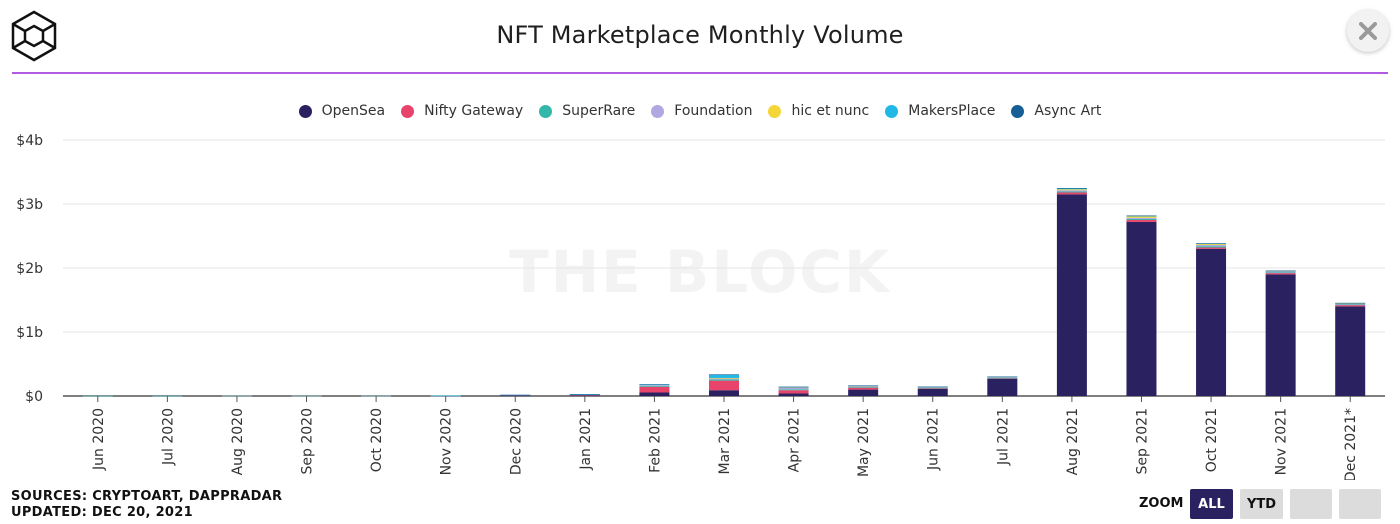 This screenshot has width=1400, height=524. Describe the element at coordinates (29, 141) in the screenshot. I see `y-tick-label: $4b` at that location.